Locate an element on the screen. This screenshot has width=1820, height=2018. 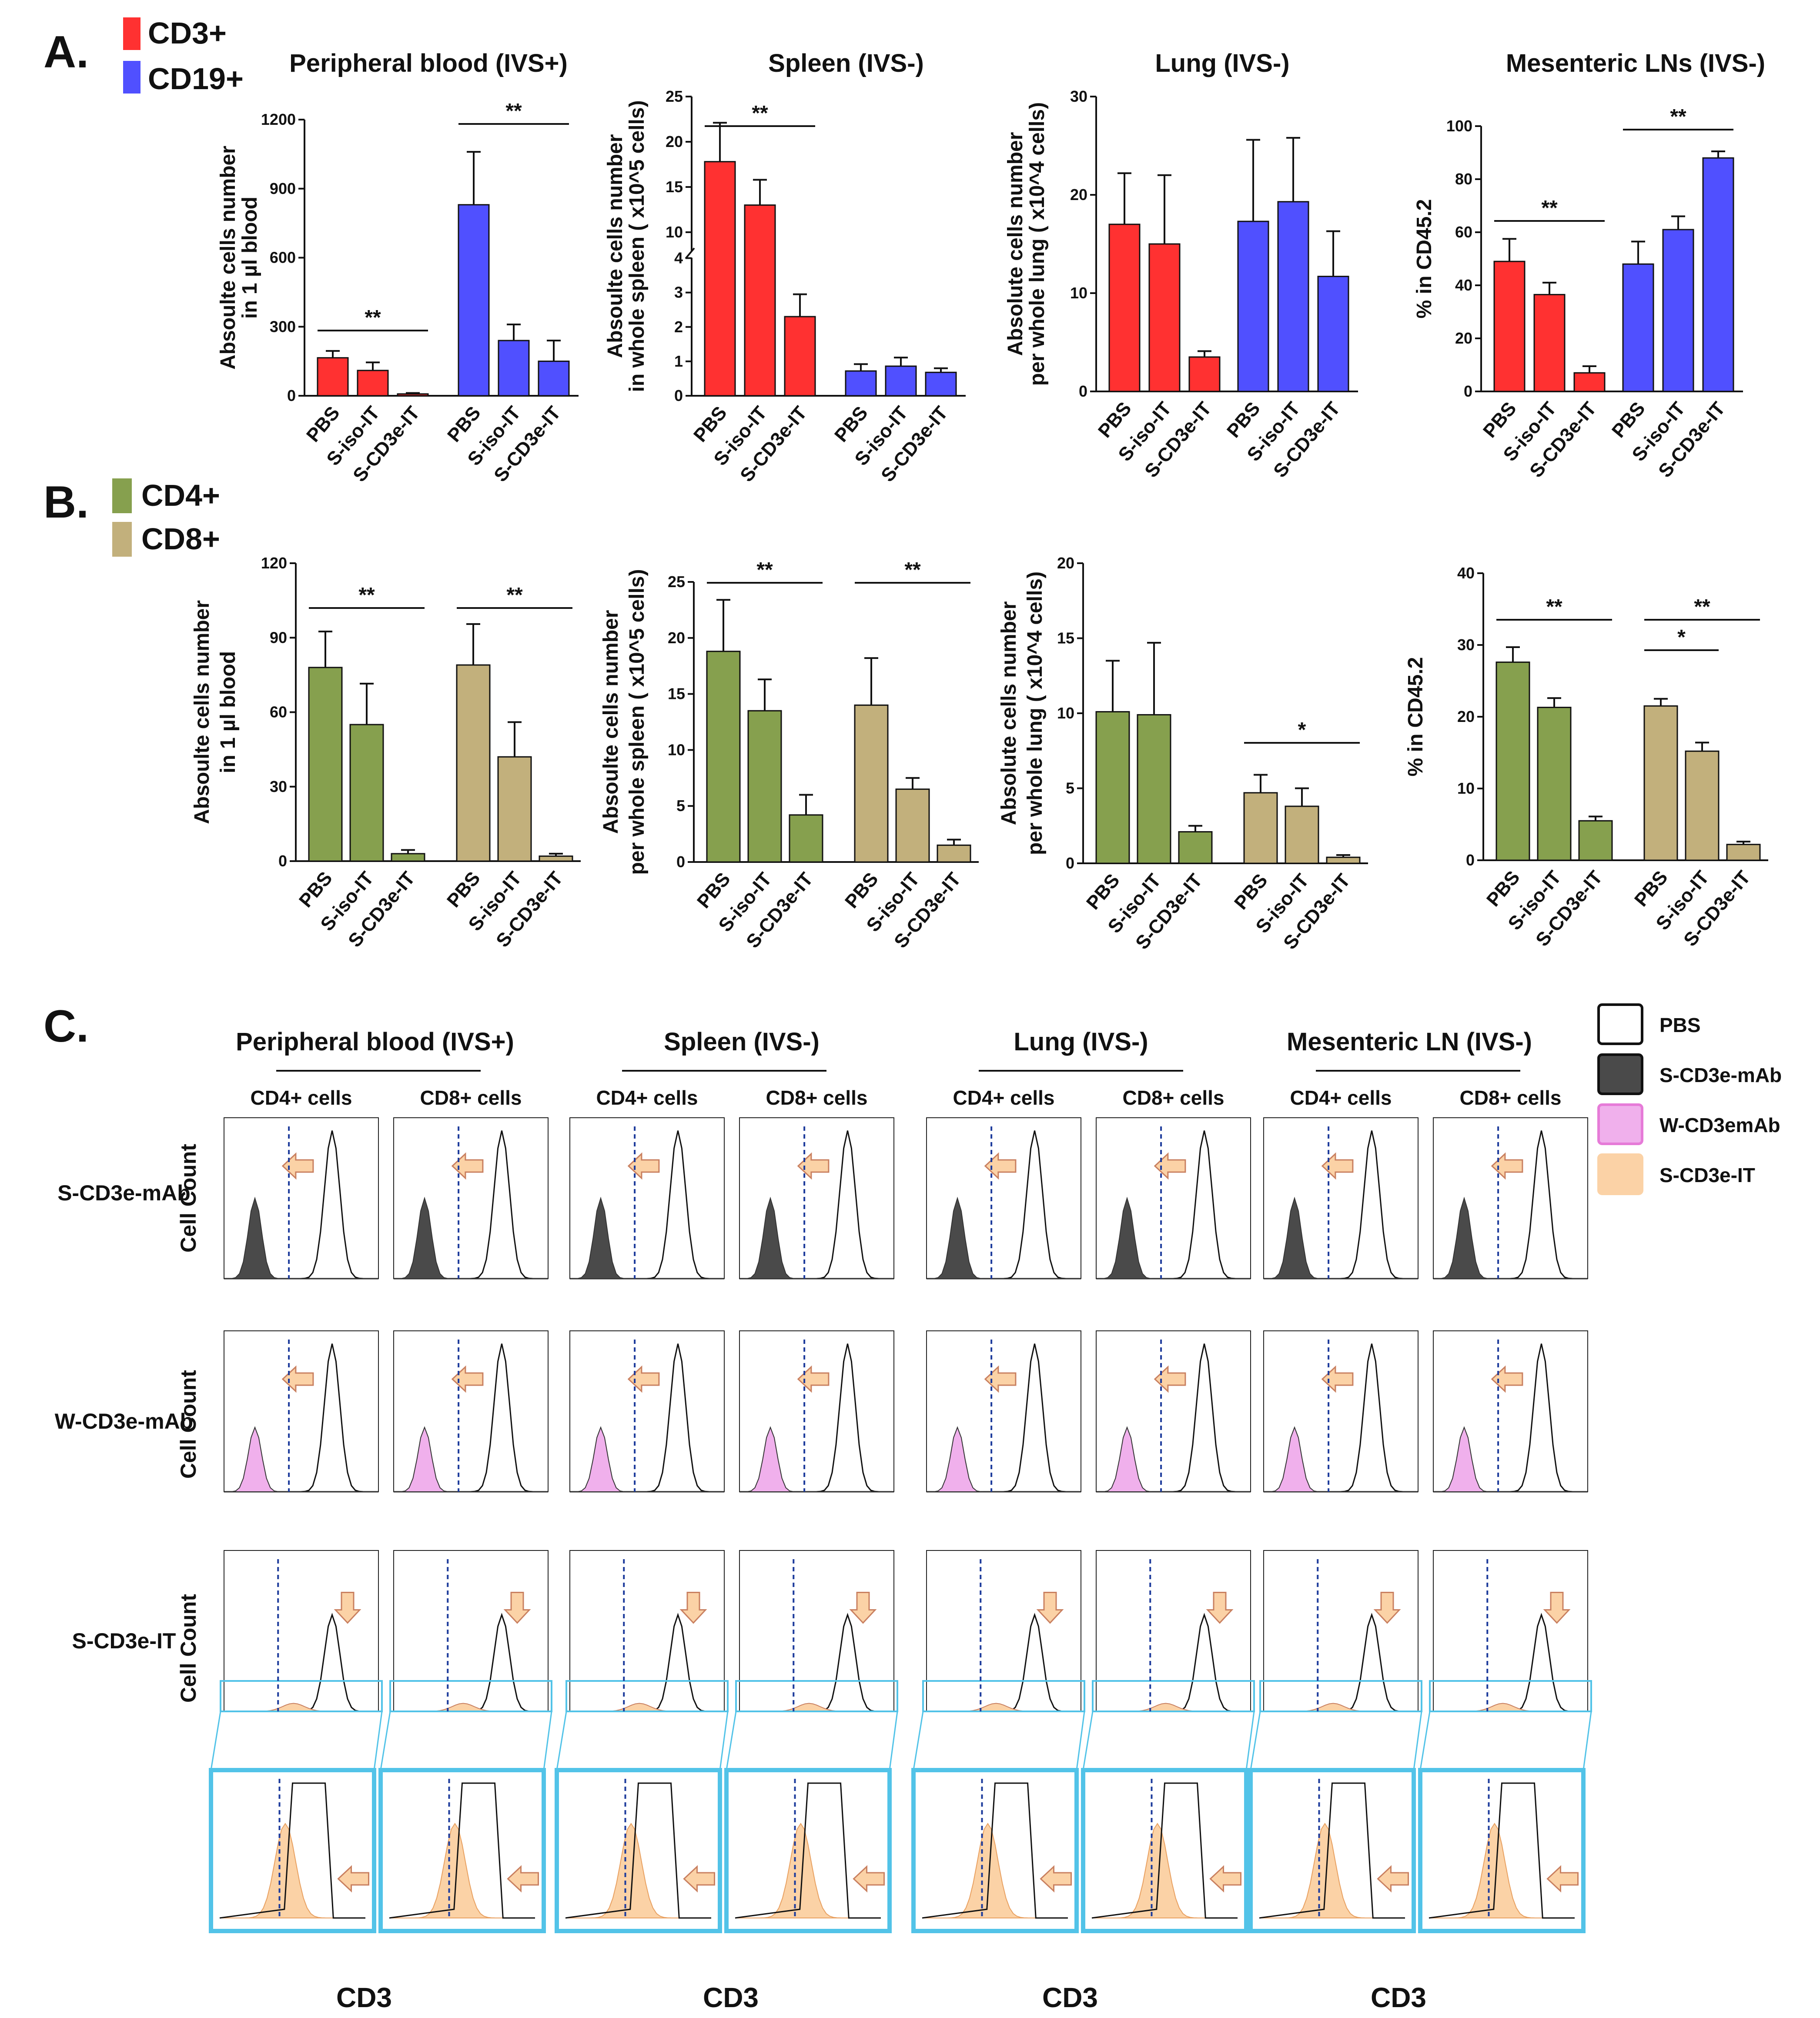
y-tick-label: 20 is located at coordinates (1463, 338).